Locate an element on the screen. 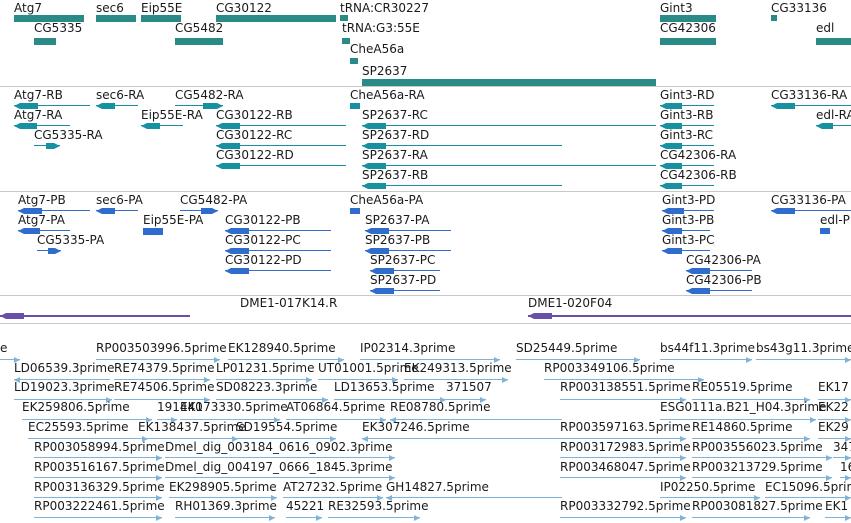  feature-label: EC25593.5prime is located at coordinates (78, 427).